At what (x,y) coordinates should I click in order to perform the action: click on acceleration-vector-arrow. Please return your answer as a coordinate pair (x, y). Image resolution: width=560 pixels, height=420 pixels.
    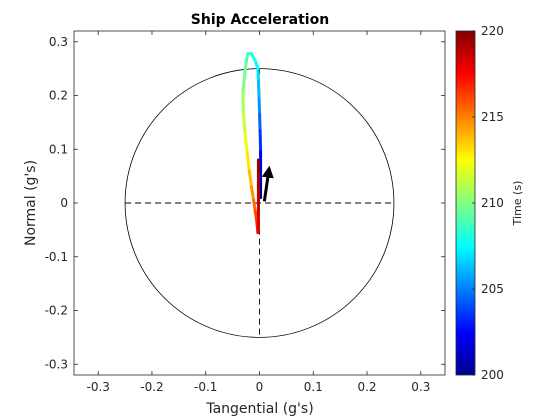
    Looking at the image, I should click on (267, 183).